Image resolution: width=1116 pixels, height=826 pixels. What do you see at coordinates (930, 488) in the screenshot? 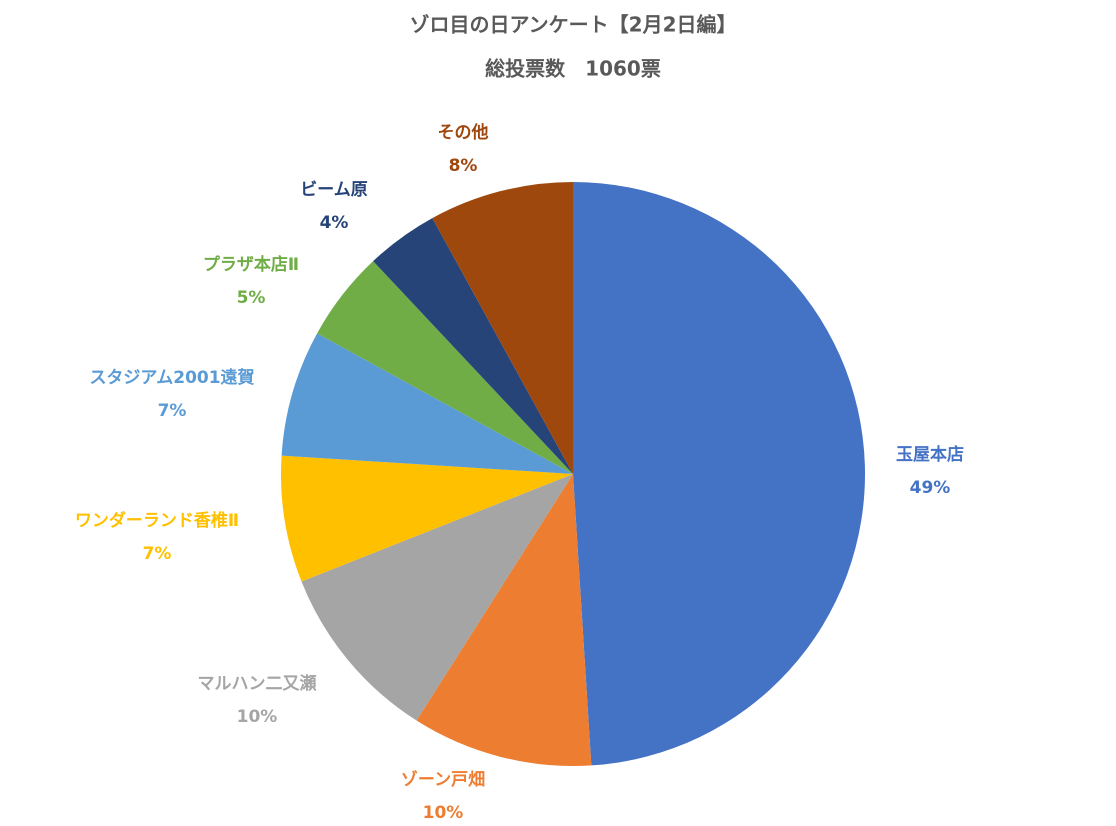
I see `value-label: 49%` at bounding box center [930, 488].